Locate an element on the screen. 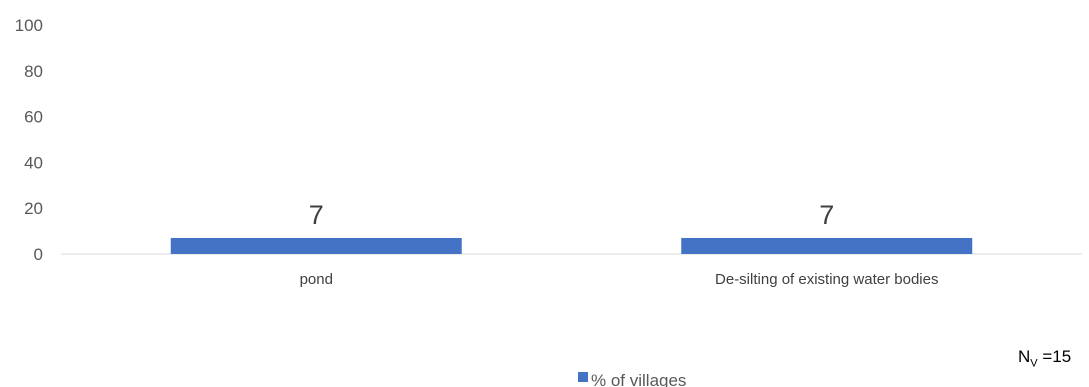 This screenshot has height=387, width=1089. sample-size-note: NV =15 is located at coordinates (1044, 358).